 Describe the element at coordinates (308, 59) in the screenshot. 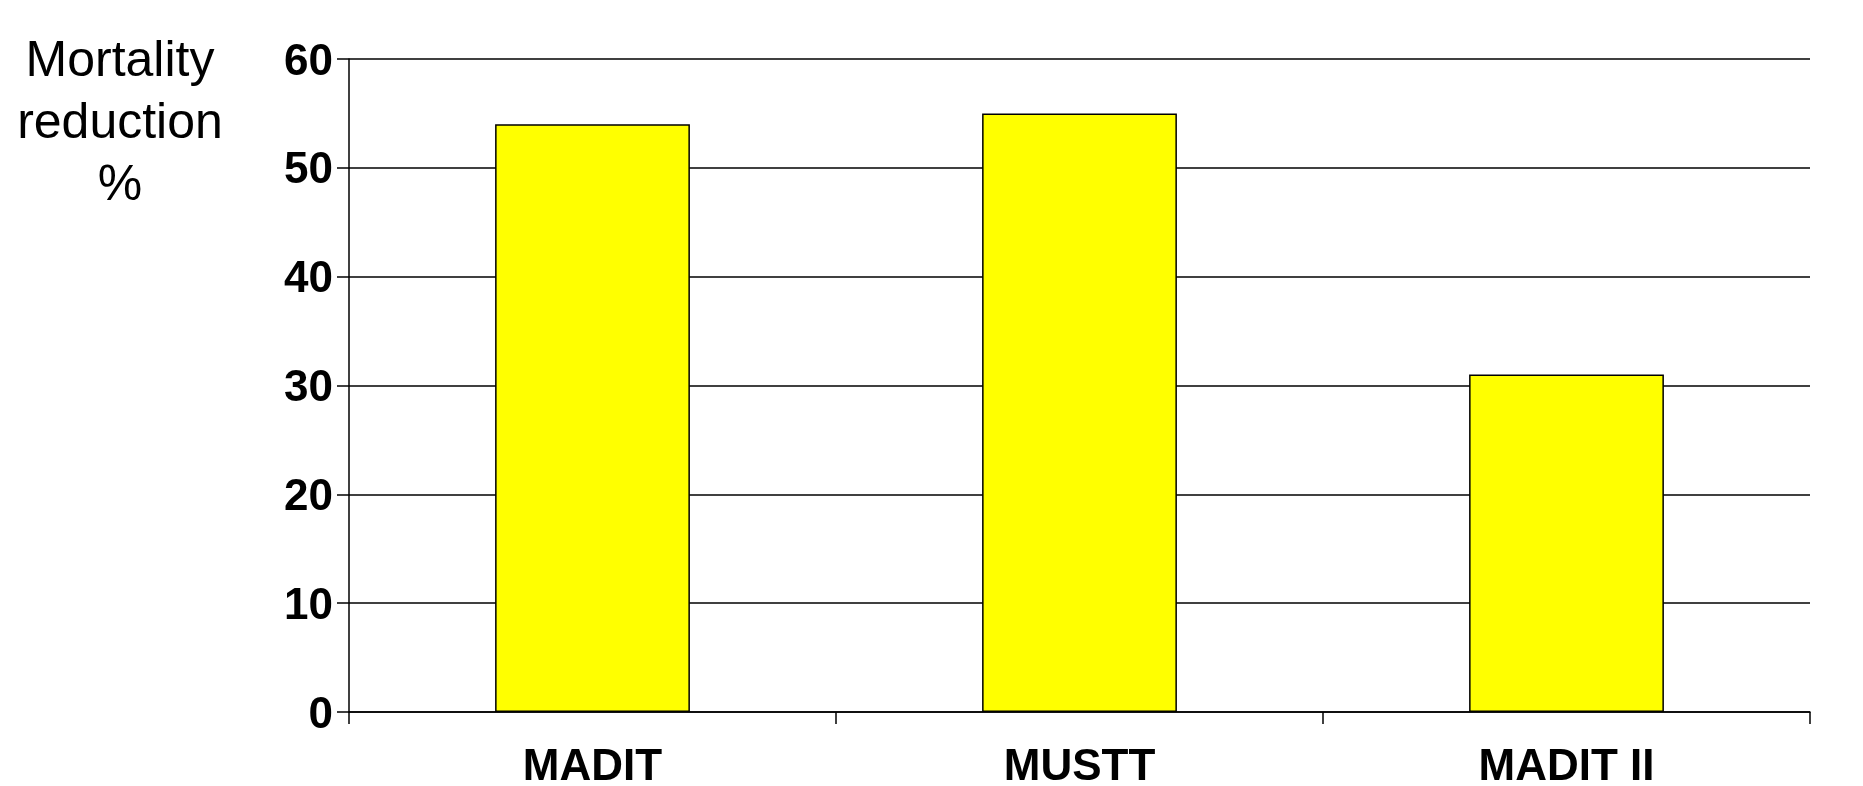

I see `y-tick-label: 60` at that location.